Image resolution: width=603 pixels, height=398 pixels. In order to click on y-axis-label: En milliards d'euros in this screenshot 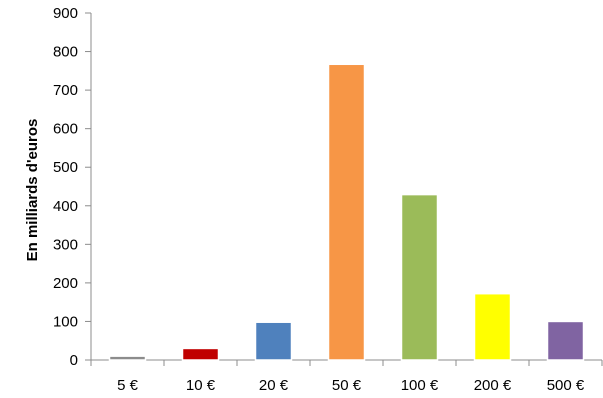, I will do `click(32, 190)`.